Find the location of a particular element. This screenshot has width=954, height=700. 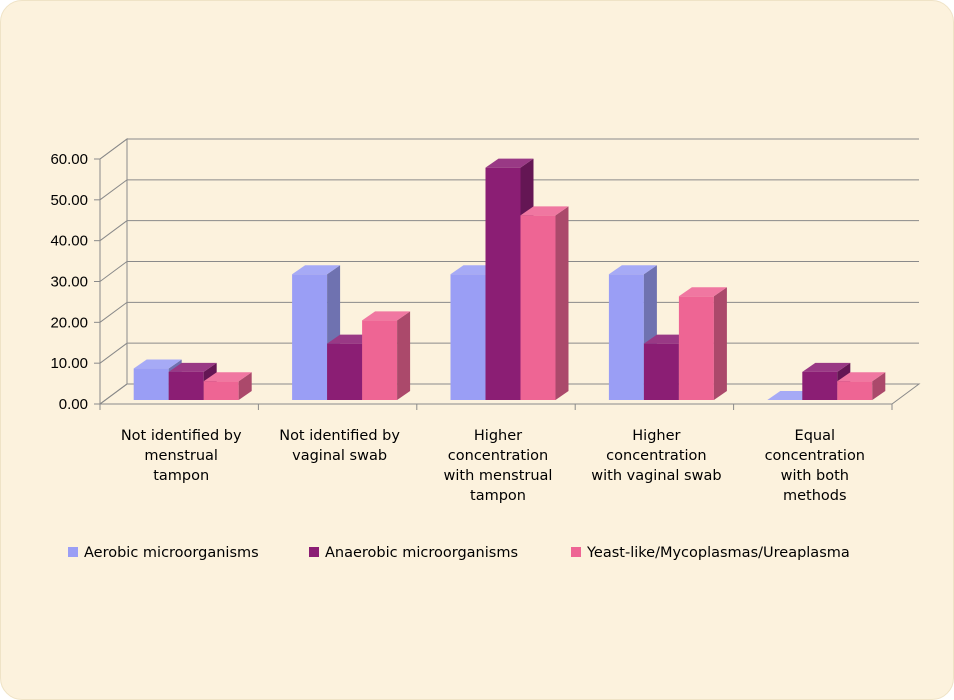

category-label: Higher concentration with vaginal swab is located at coordinates (656, 456).